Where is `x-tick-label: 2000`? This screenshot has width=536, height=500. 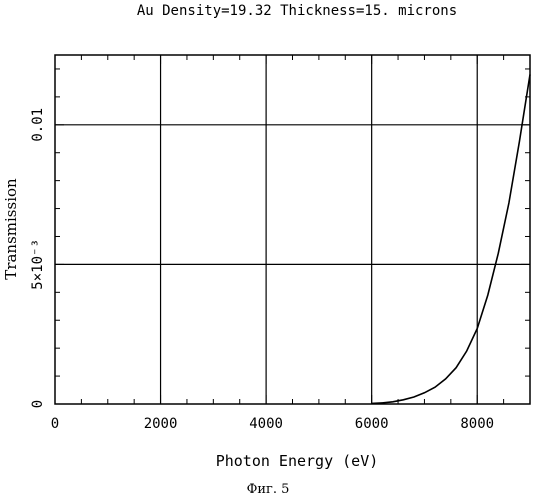 x-tick-label: 2000 is located at coordinates (161, 424).